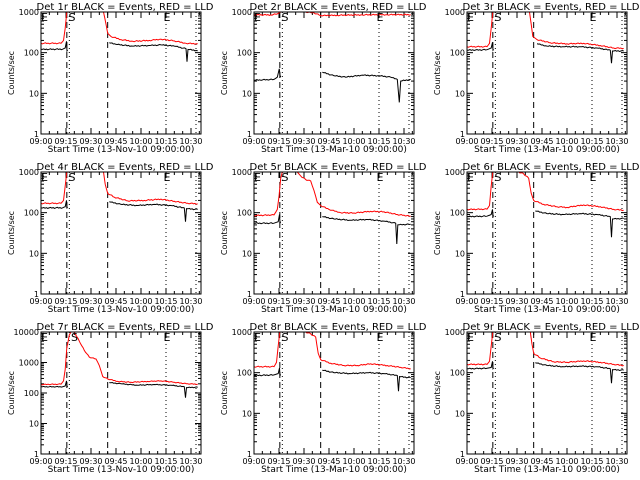 The width and height of the screenshot is (640, 480). I want to click on chart-title: Det 9r BLACK = Events, RED = LLD, so click(551, 327).